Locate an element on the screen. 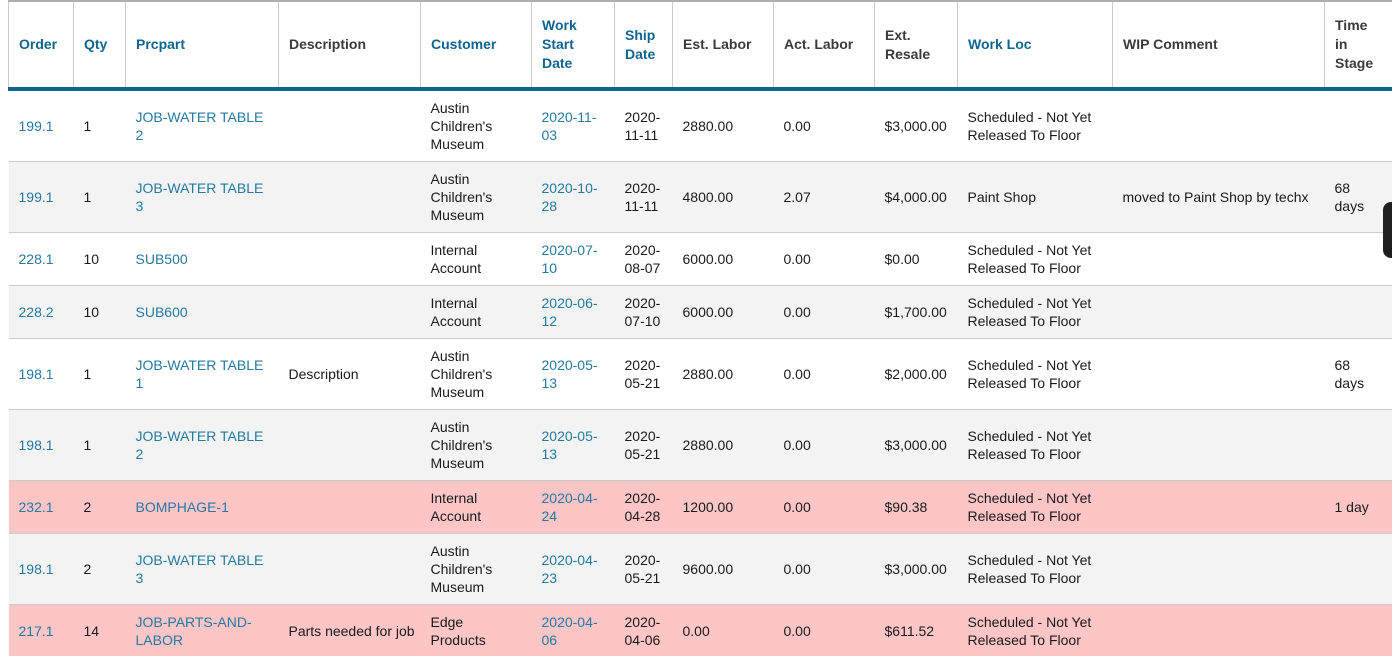 The height and width of the screenshot is (656, 1392). column-header-act_labor: Act. Labor is located at coordinates (824, 45).